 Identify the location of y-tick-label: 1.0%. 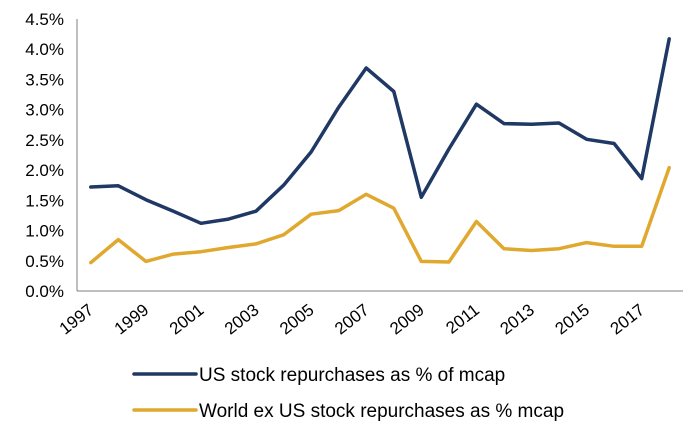
(44, 231).